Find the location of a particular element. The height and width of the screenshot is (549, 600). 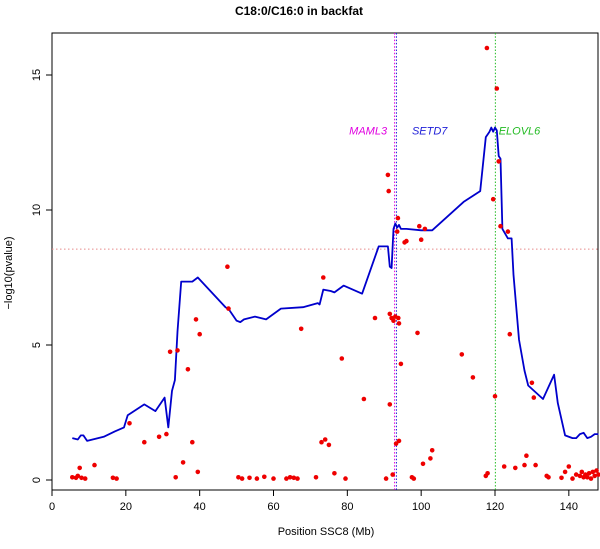

gene-label-maml3: MAML3 is located at coordinates (368, 131).